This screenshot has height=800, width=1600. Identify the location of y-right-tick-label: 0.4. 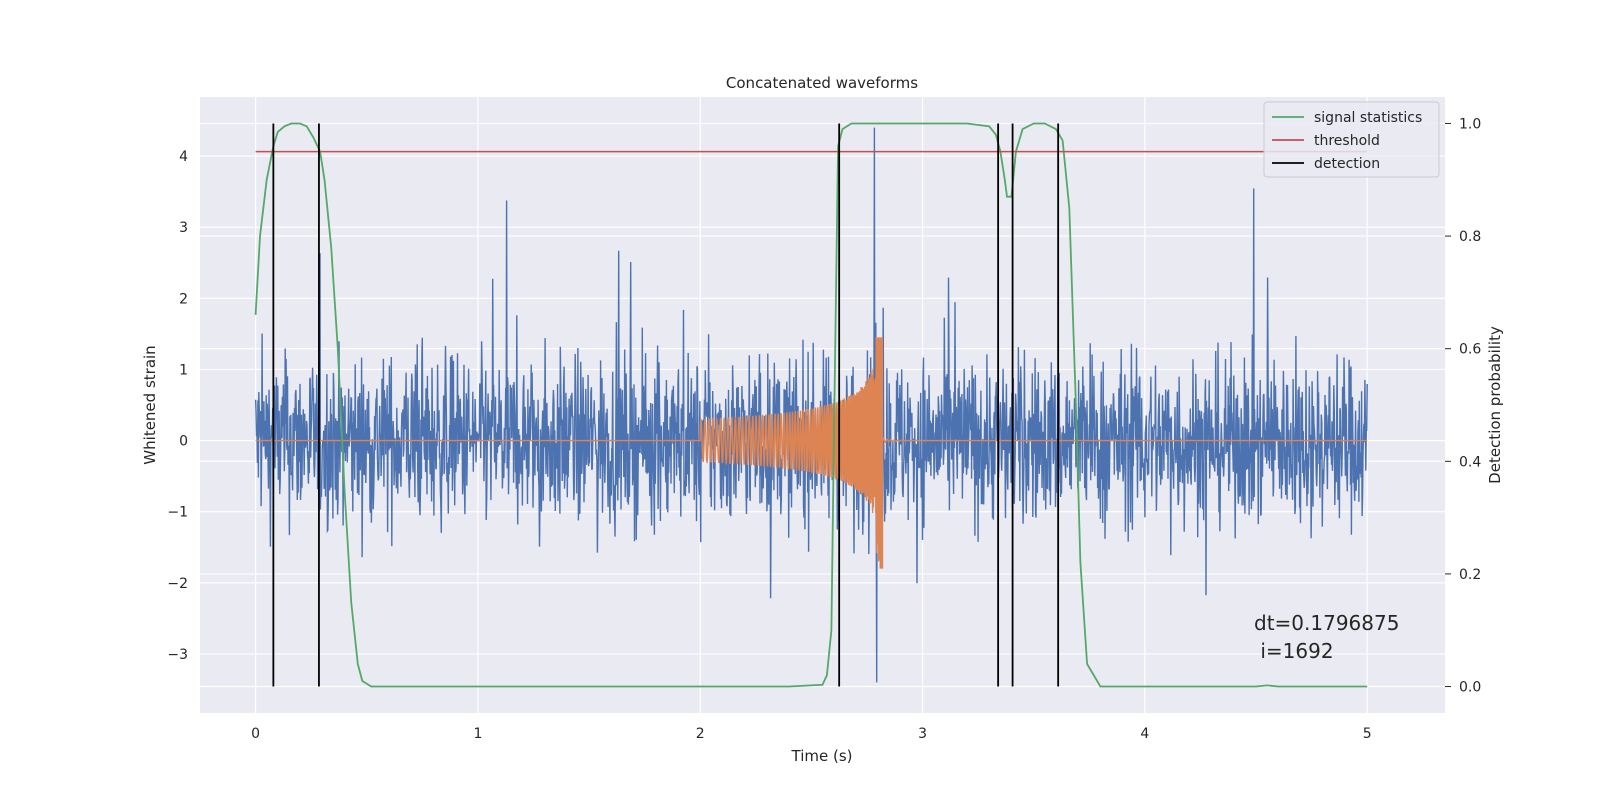
(1470, 462).